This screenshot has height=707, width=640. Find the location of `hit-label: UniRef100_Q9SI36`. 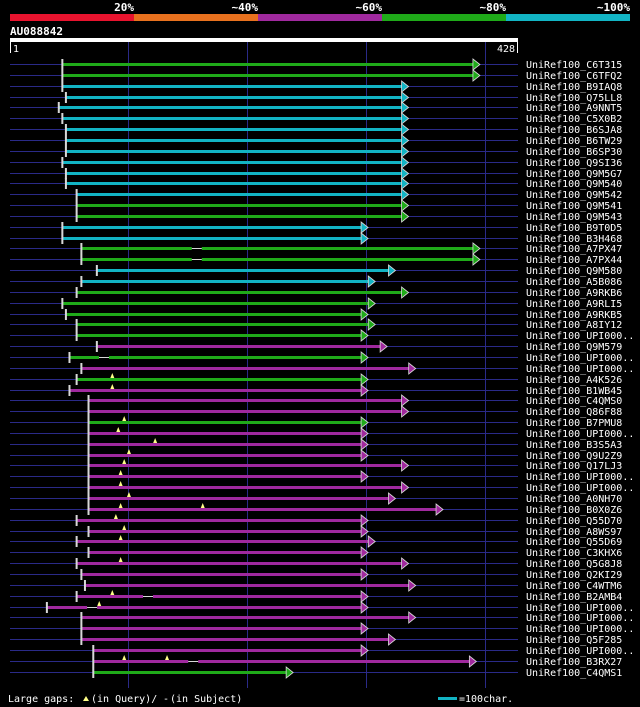

hit-label: UniRef100_Q9SI36 is located at coordinates (574, 163).